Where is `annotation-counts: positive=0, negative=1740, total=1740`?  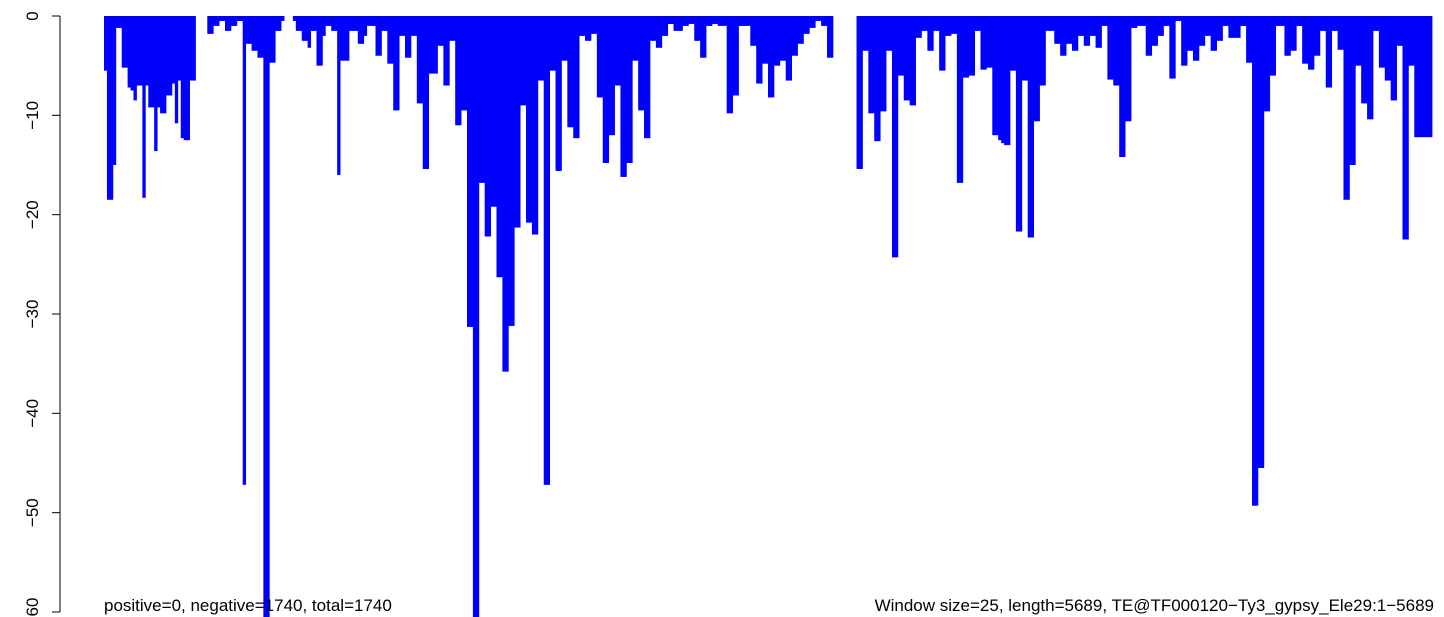
annotation-counts: positive=0, negative=1740, total=1740 is located at coordinates (248, 605).